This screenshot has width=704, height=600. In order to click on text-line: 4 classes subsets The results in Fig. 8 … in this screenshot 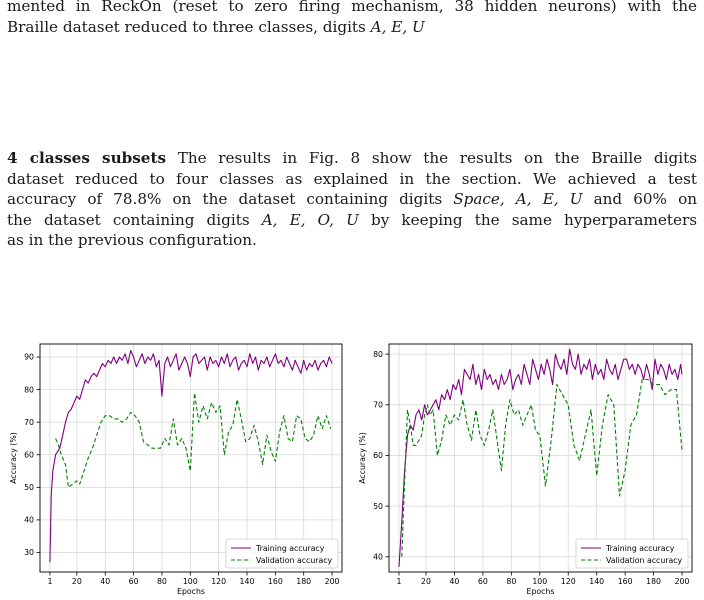, I will do `click(352, 158)`.